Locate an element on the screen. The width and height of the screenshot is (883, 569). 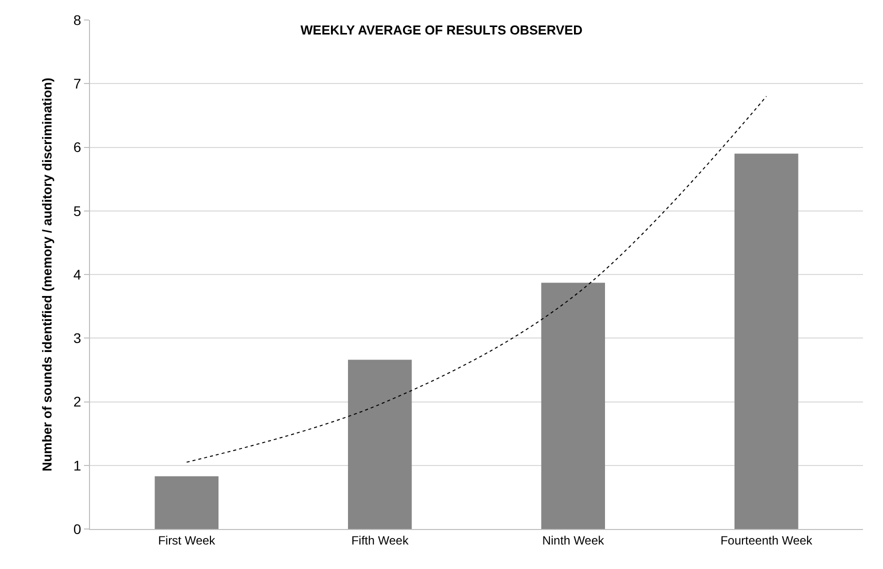
y-tick-label: 3 is located at coordinates (77, 338).